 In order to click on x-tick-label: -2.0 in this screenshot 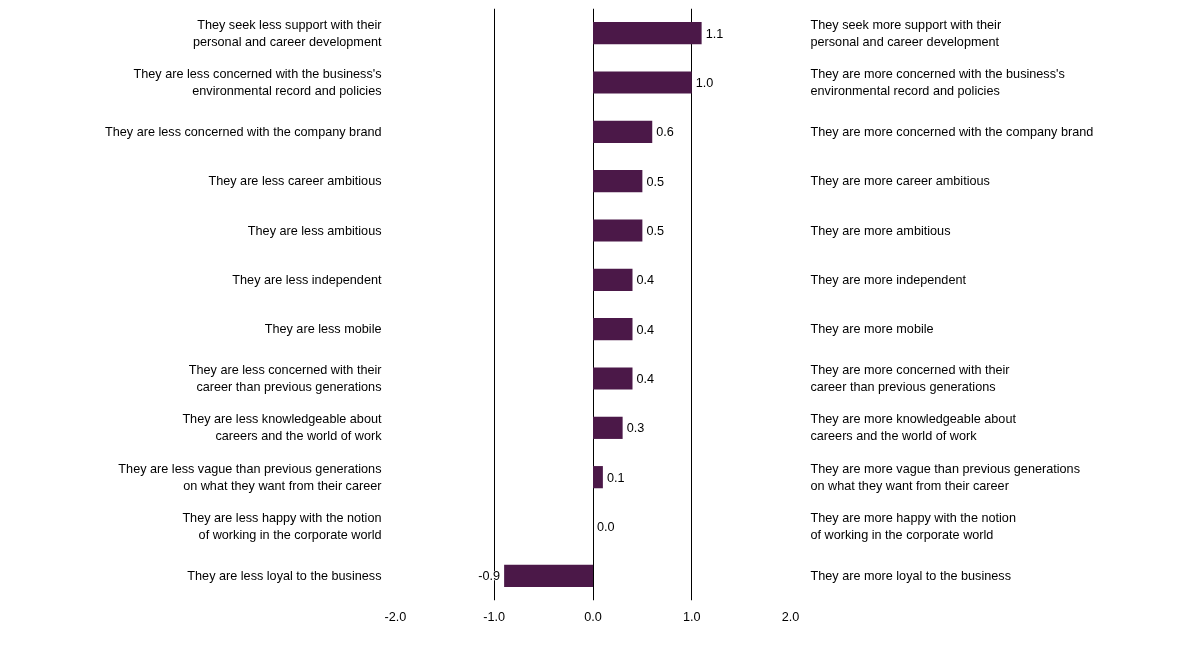, I will do `click(395, 616)`.